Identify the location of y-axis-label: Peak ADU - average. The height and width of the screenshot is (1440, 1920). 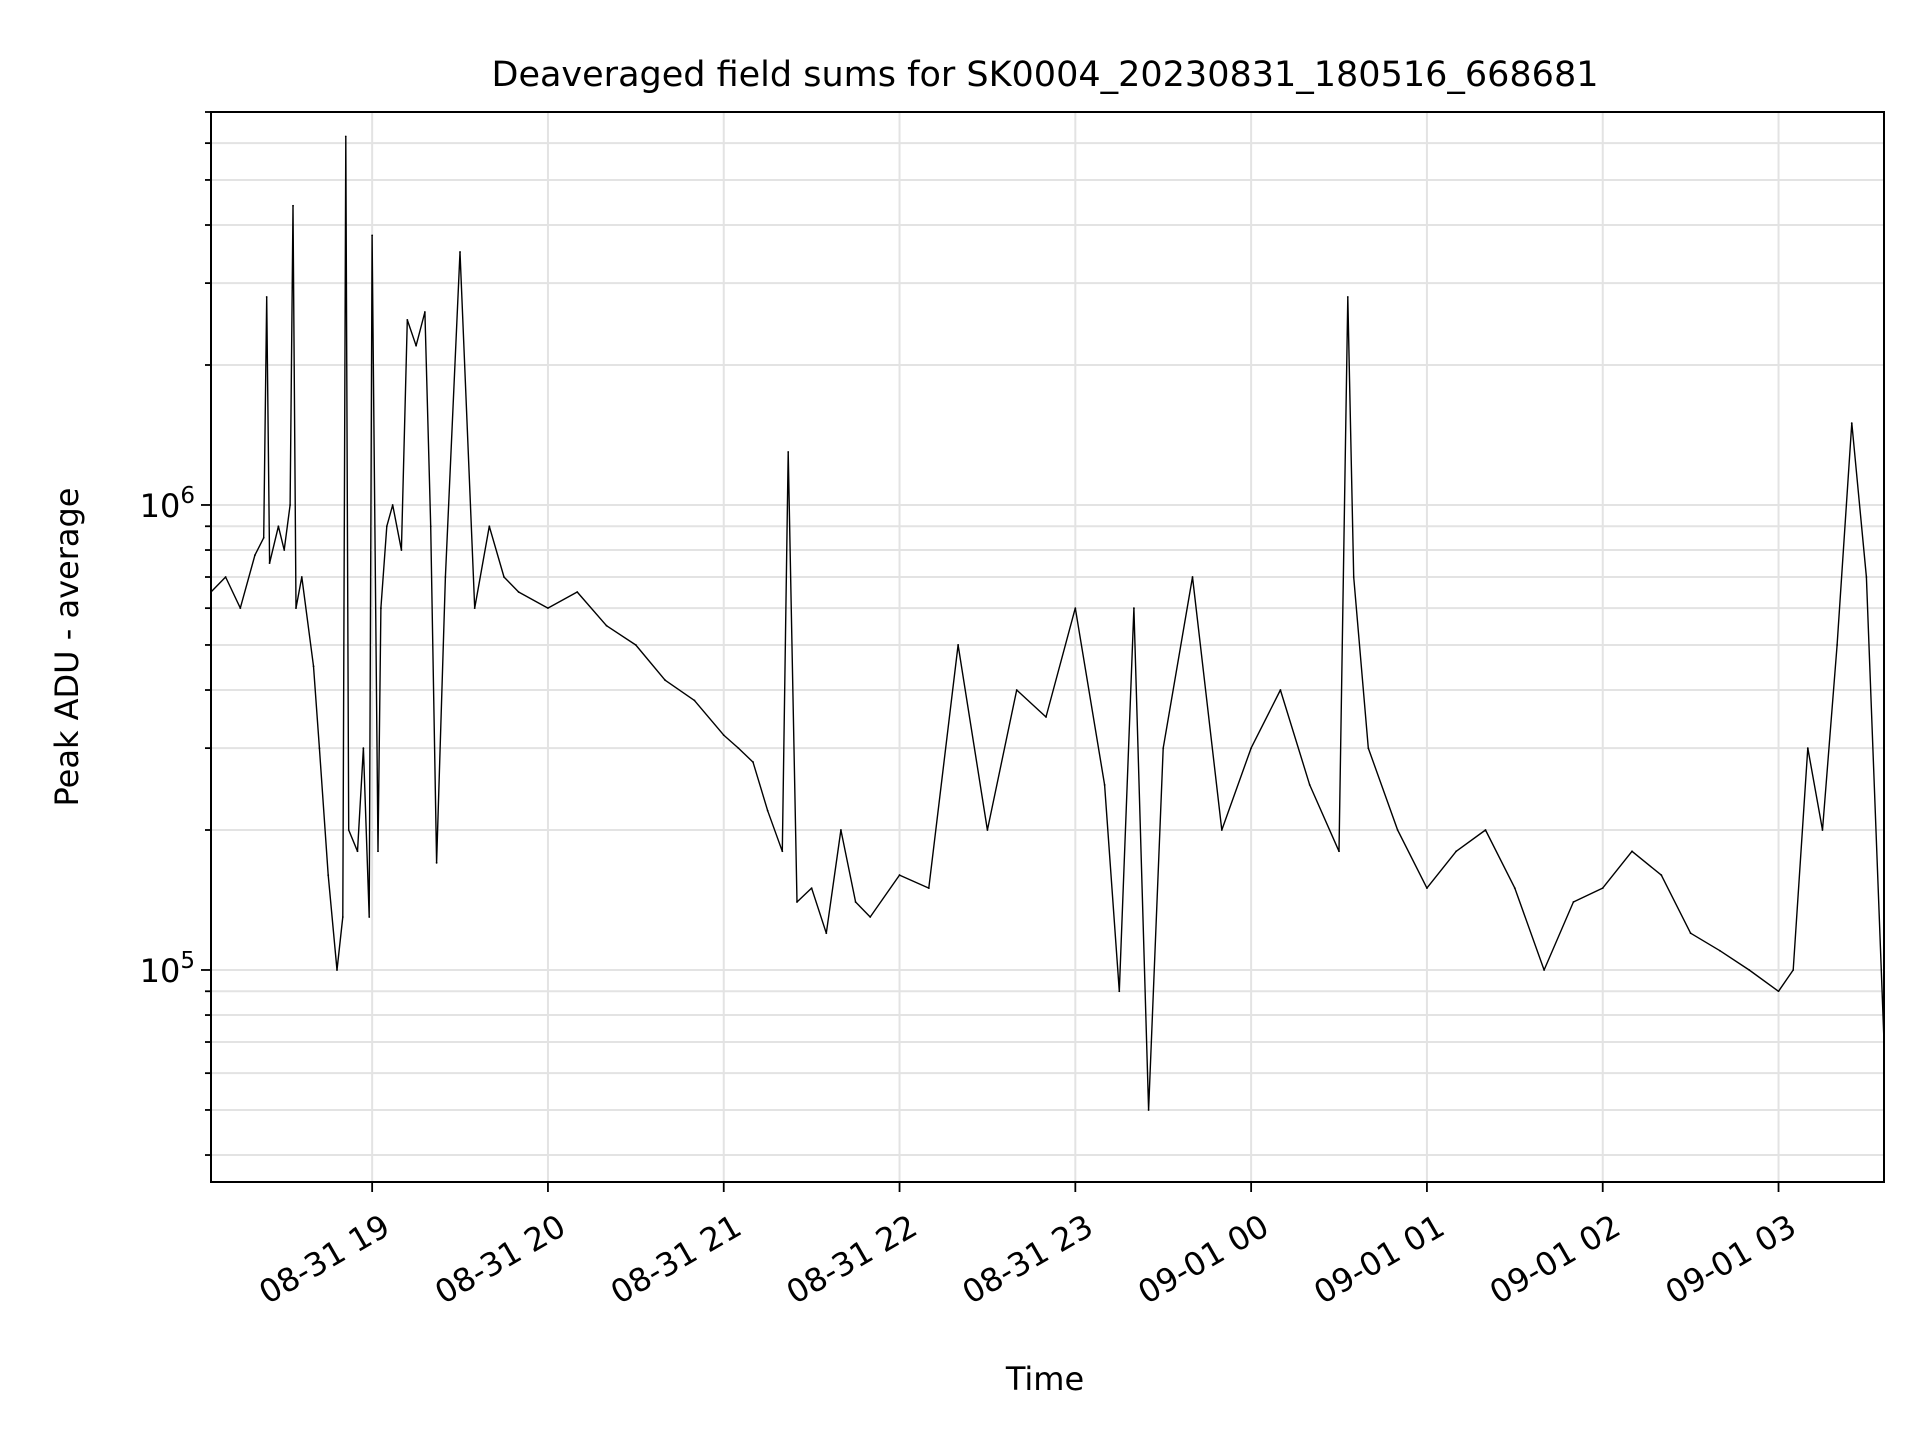
(67, 647).